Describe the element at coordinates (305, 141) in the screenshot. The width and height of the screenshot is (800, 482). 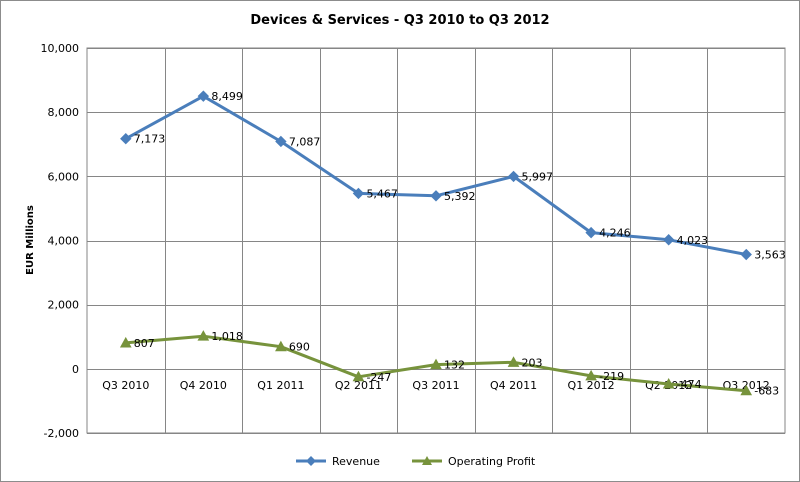
I see `revenue-data-label: 7,087` at that location.